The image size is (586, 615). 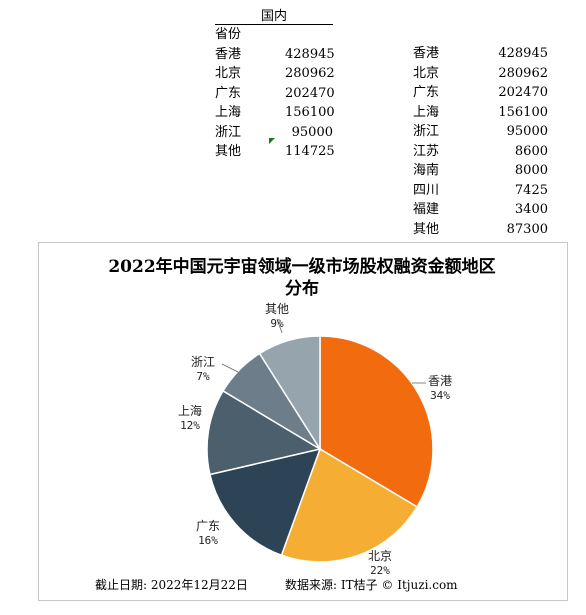 I want to click on right-table-region-cell: 浙江, so click(x=426, y=131).